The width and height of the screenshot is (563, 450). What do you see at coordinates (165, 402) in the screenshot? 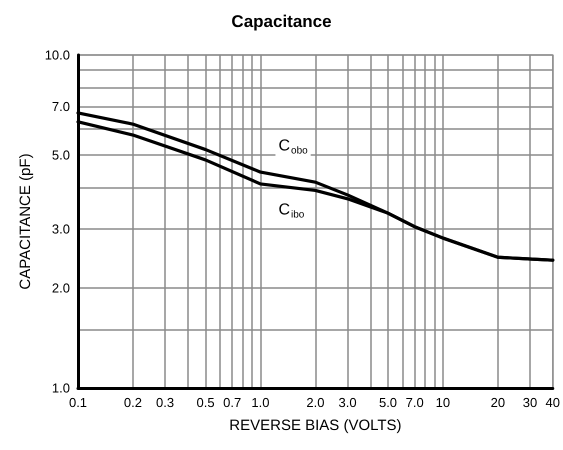
I see `x-tick-label: 0.3` at bounding box center [165, 402].